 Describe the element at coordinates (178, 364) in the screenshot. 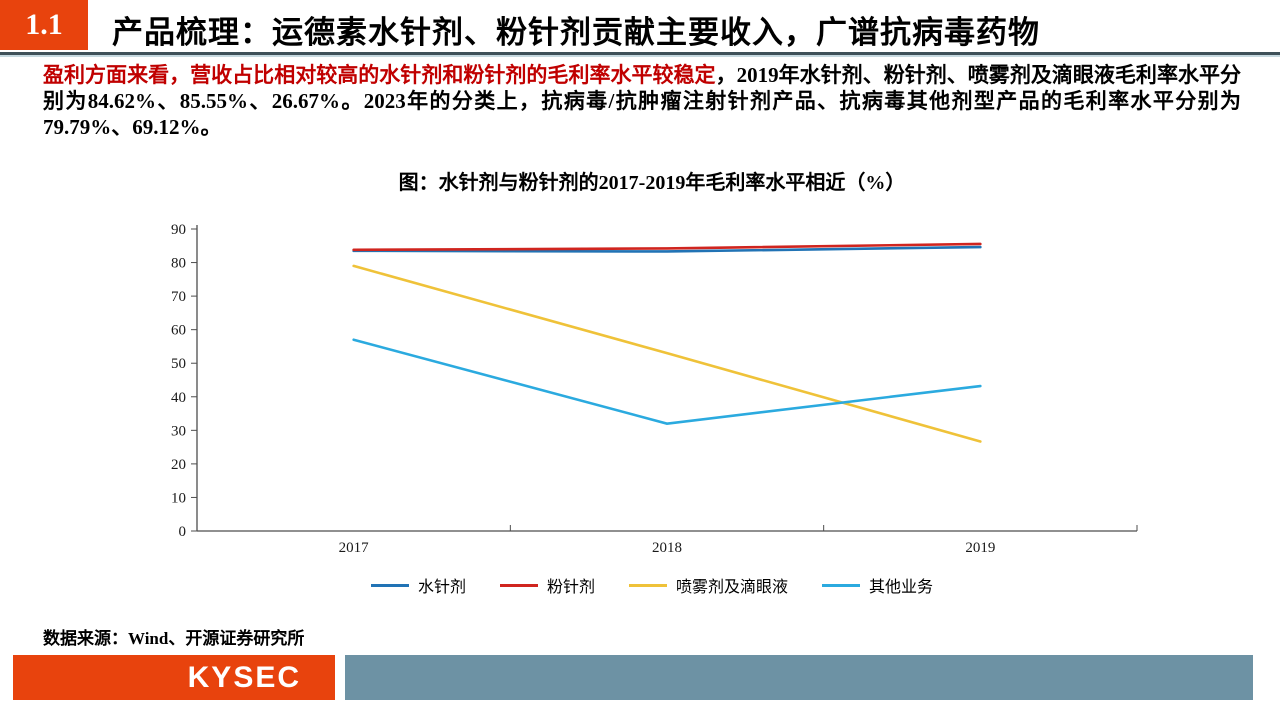

I see `y-tick-label: 50` at that location.